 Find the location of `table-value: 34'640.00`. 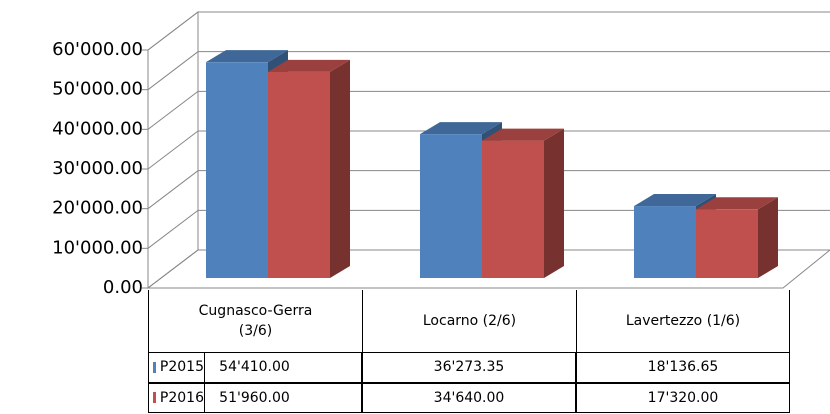

table-value: 34'640.00 is located at coordinates (469, 397).